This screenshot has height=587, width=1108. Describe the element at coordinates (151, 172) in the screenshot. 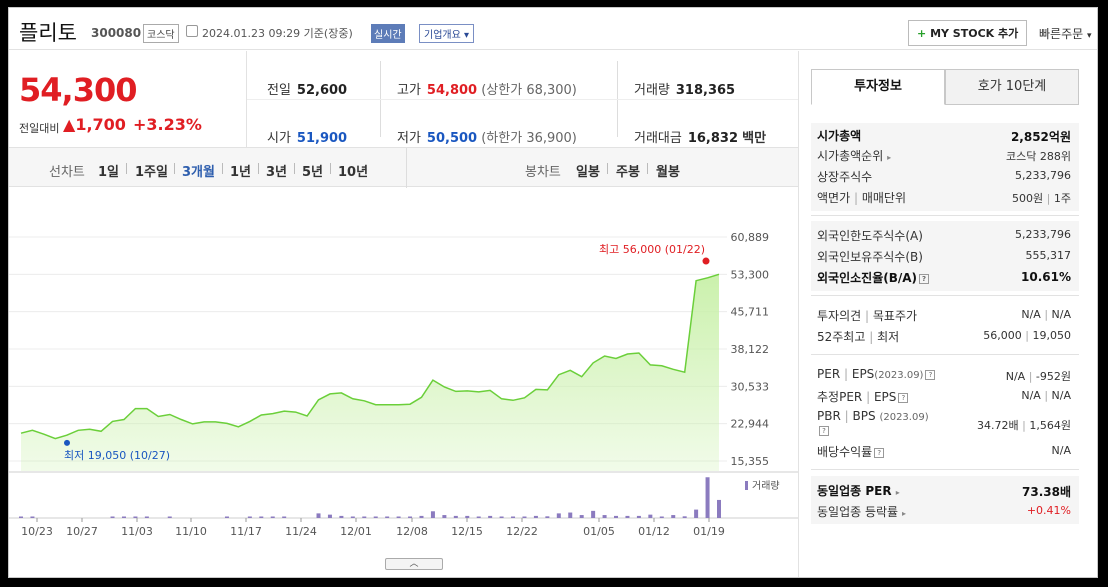

I see `period-1w: 1주일` at that location.